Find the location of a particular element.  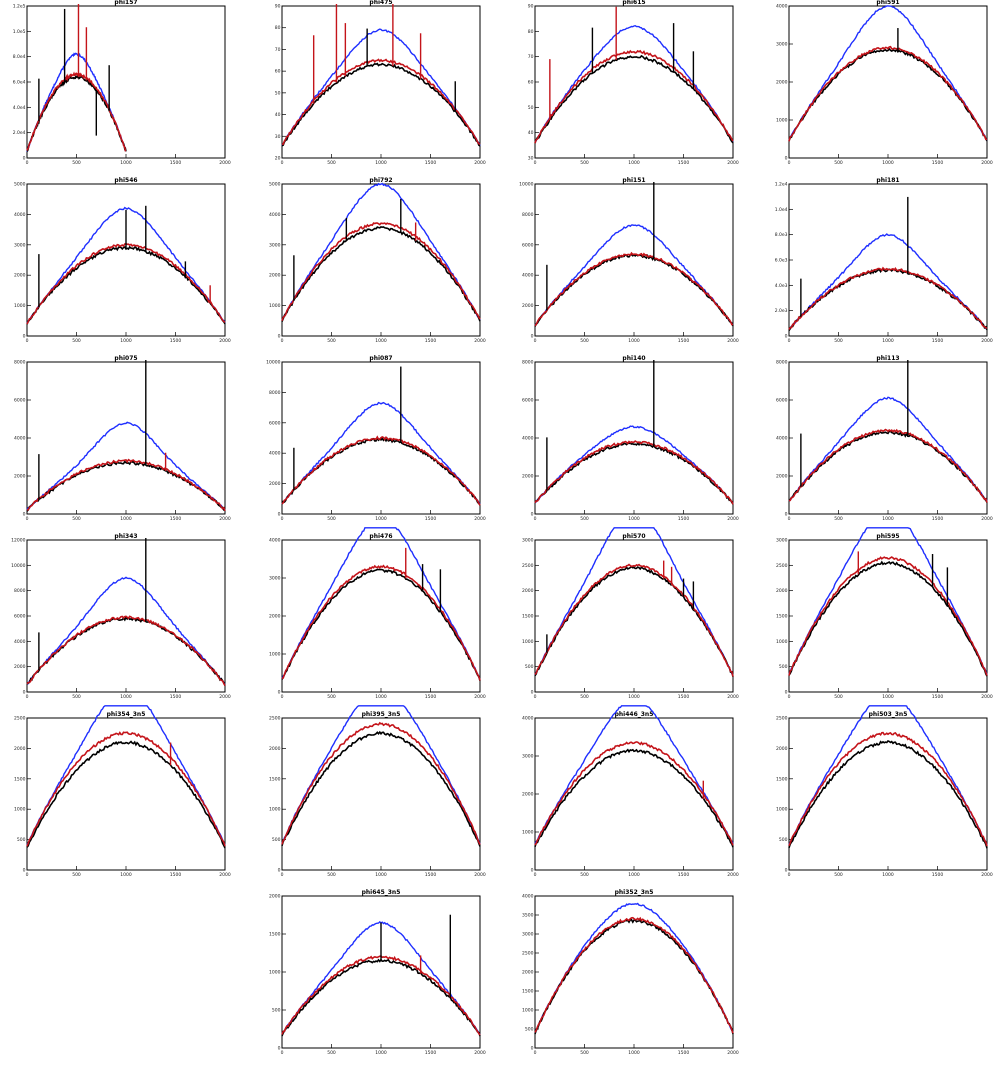

chart-panel: phi113 0 500 1000 1500 2000 0 2000 4000 6000 8000 is located at coordinates (892, 443).